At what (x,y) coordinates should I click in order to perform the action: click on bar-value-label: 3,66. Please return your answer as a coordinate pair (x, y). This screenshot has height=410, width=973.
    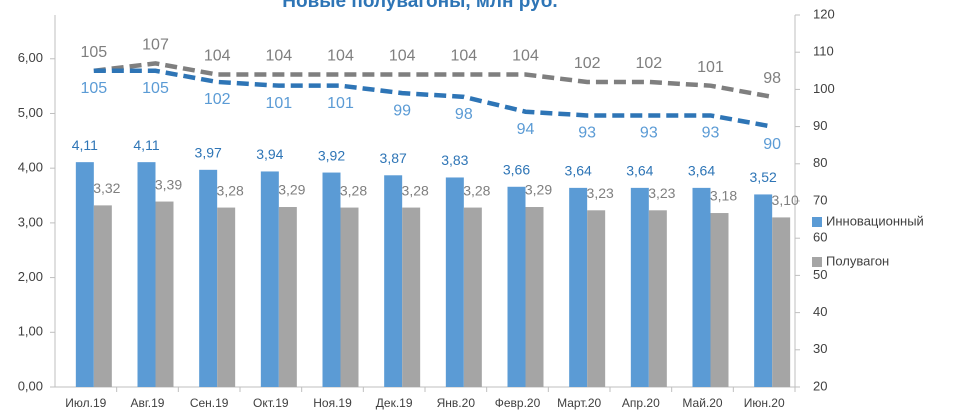
    Looking at the image, I should click on (516, 169).